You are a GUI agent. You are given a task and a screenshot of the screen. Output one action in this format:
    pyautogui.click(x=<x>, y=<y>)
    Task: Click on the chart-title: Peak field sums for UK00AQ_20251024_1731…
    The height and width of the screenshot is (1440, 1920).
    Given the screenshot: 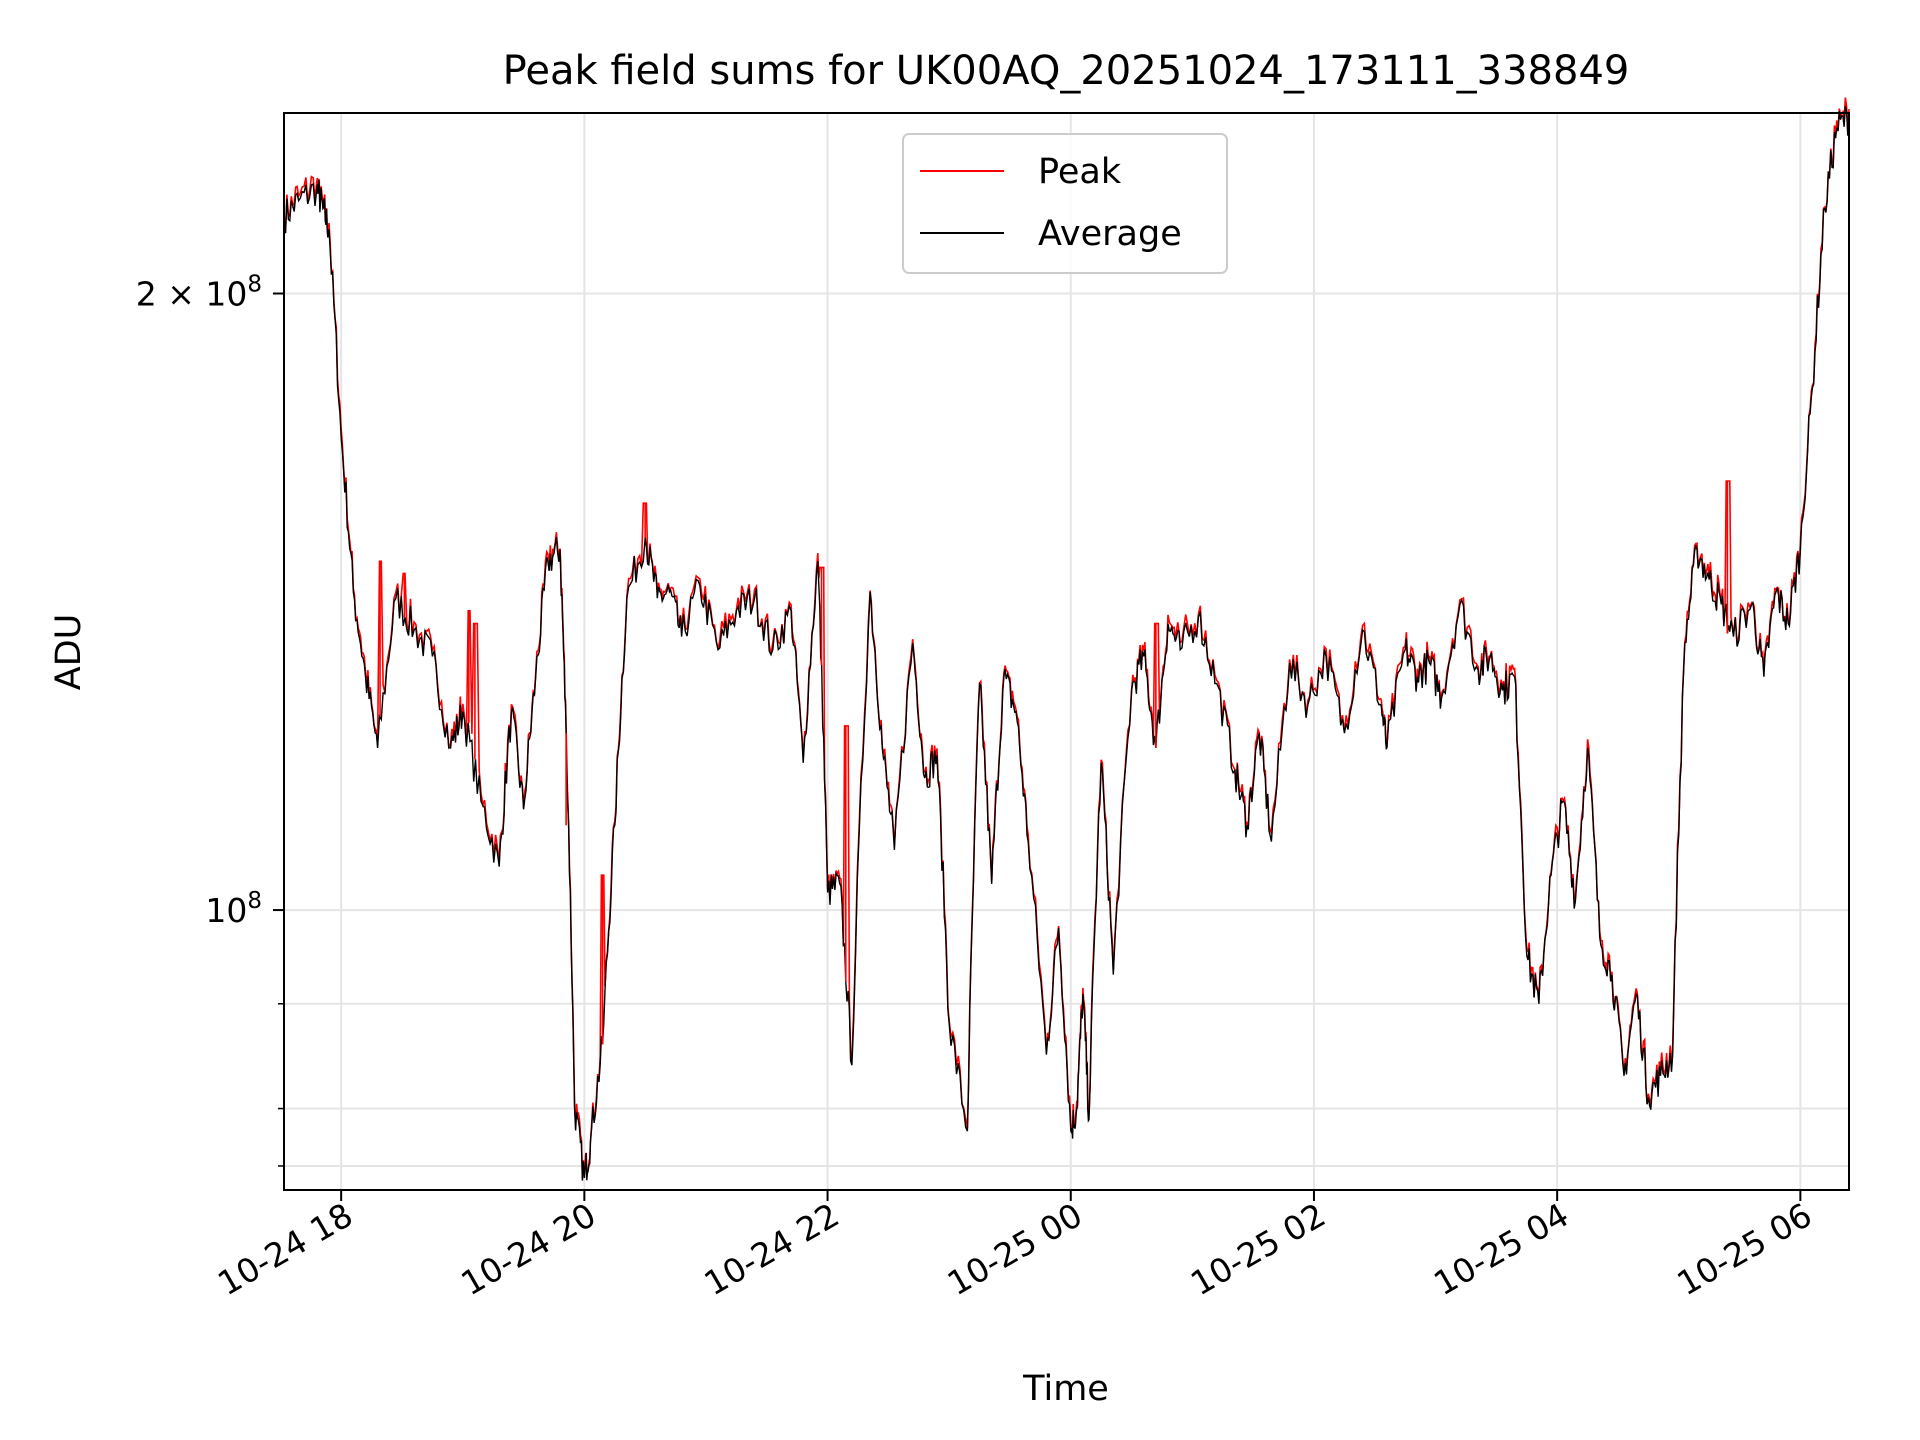 What is the action you would take?
    pyautogui.click(x=1066, y=71)
    